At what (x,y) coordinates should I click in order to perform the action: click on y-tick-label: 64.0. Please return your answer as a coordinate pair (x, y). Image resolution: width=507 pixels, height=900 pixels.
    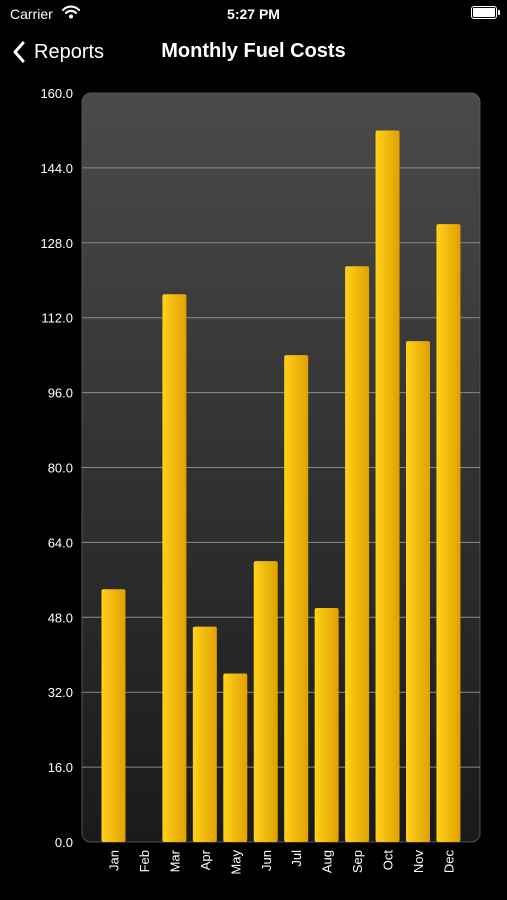
    Looking at the image, I should click on (60, 542).